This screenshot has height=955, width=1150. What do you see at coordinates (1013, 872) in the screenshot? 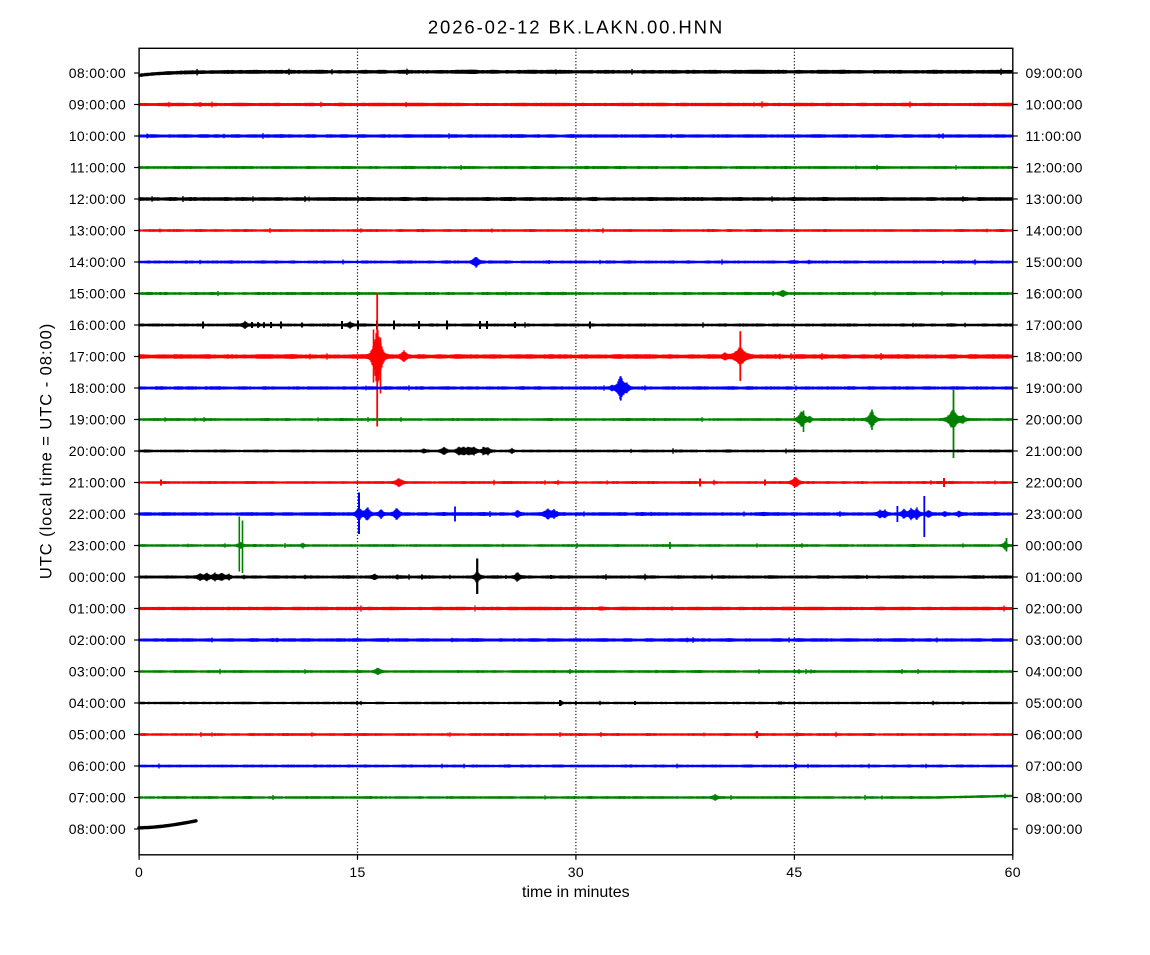
I see `svg-text: 60` at bounding box center [1013, 872].